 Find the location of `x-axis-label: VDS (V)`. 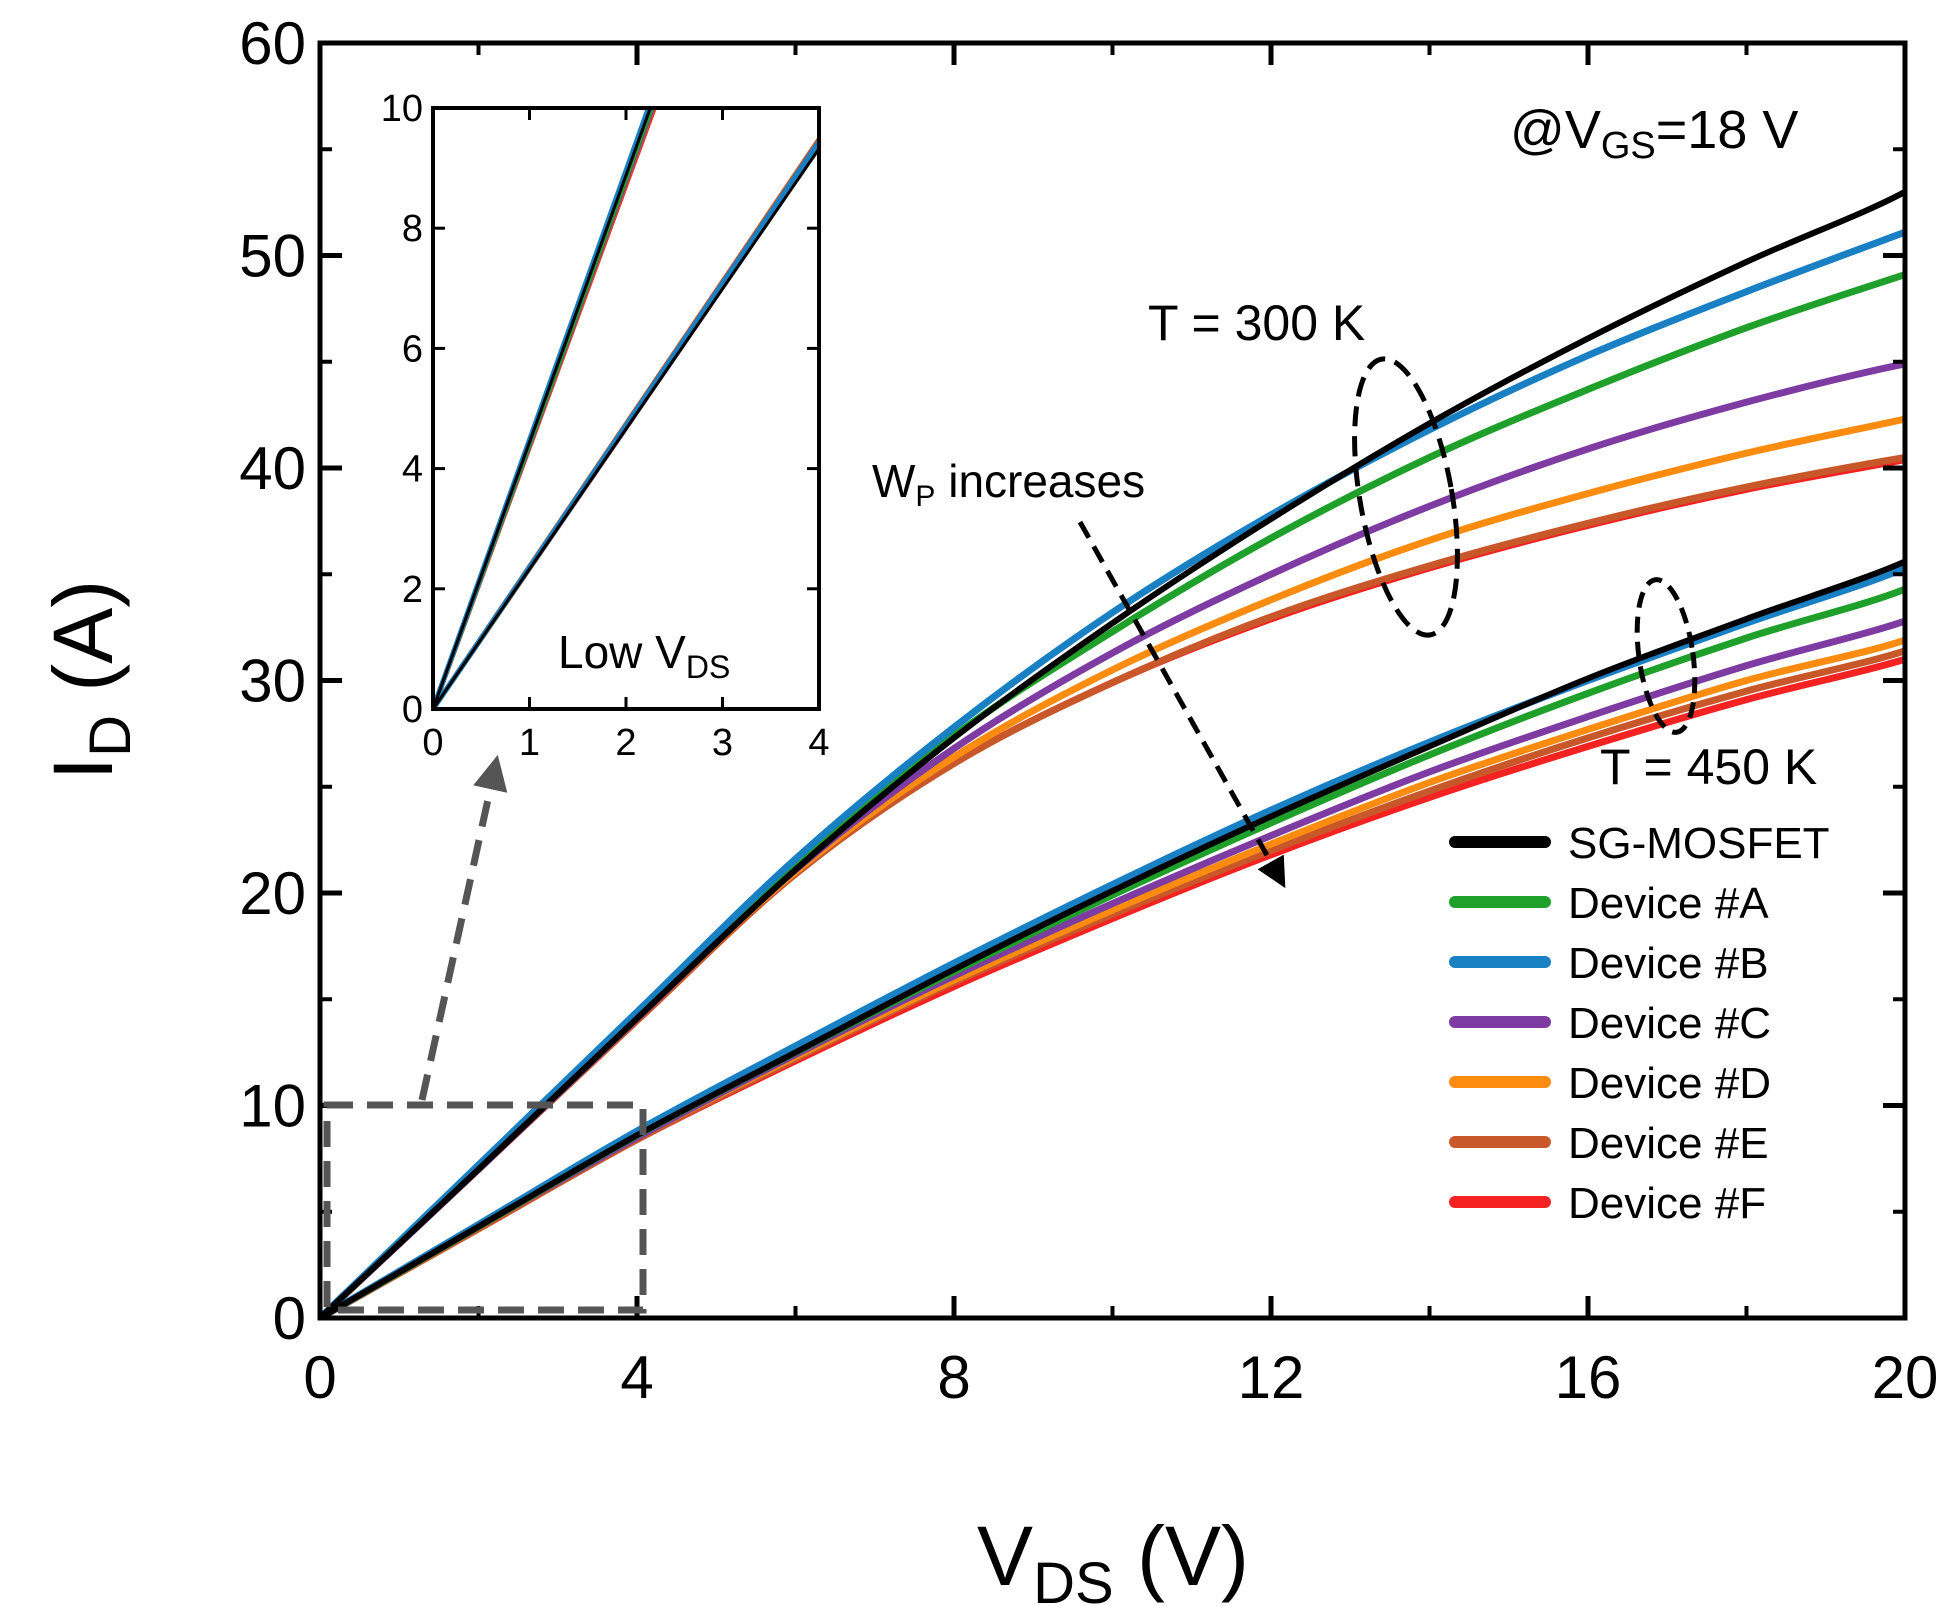

x-axis-label: VDS (V) is located at coordinates (1113, 1557).